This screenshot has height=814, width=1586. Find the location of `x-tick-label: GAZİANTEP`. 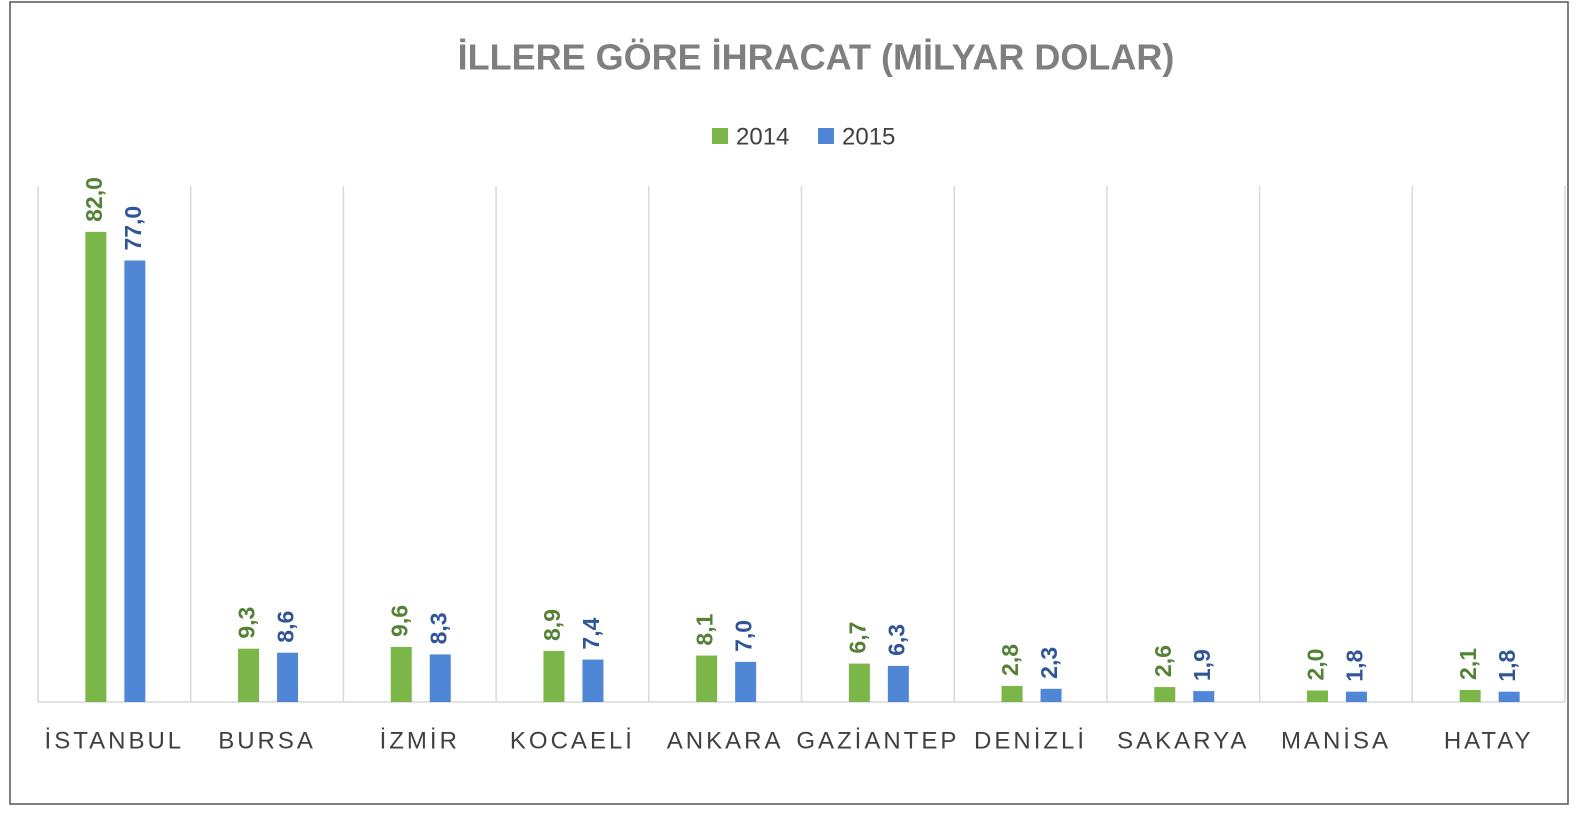

x-tick-label: GAZİANTEP is located at coordinates (877, 740).